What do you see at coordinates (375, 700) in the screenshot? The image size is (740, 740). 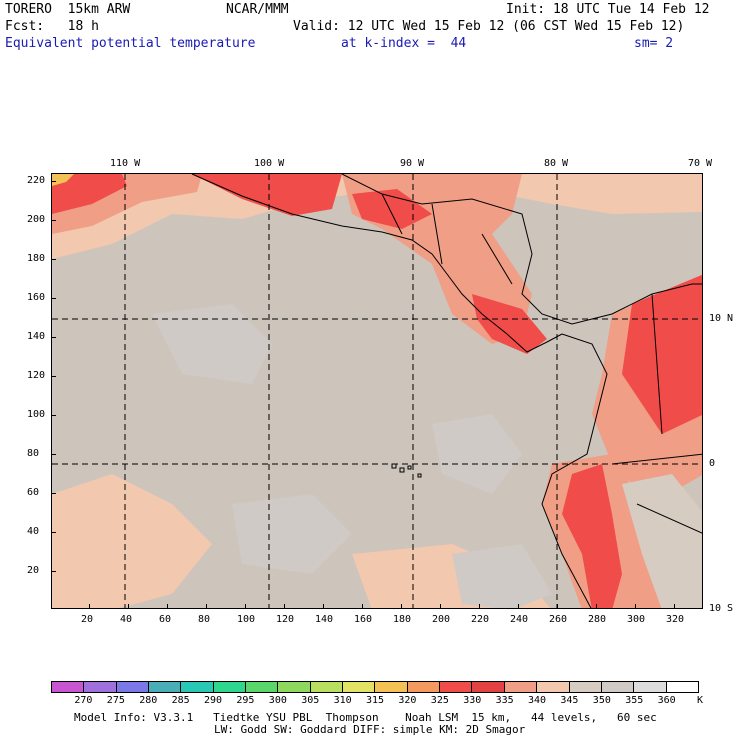 I see `colorbar-label-315: 315` at bounding box center [375, 700].